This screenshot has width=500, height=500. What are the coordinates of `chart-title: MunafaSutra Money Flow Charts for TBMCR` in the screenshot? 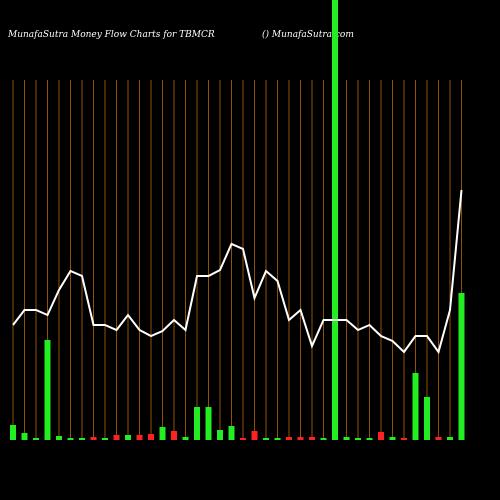 It's located at (111, 35).